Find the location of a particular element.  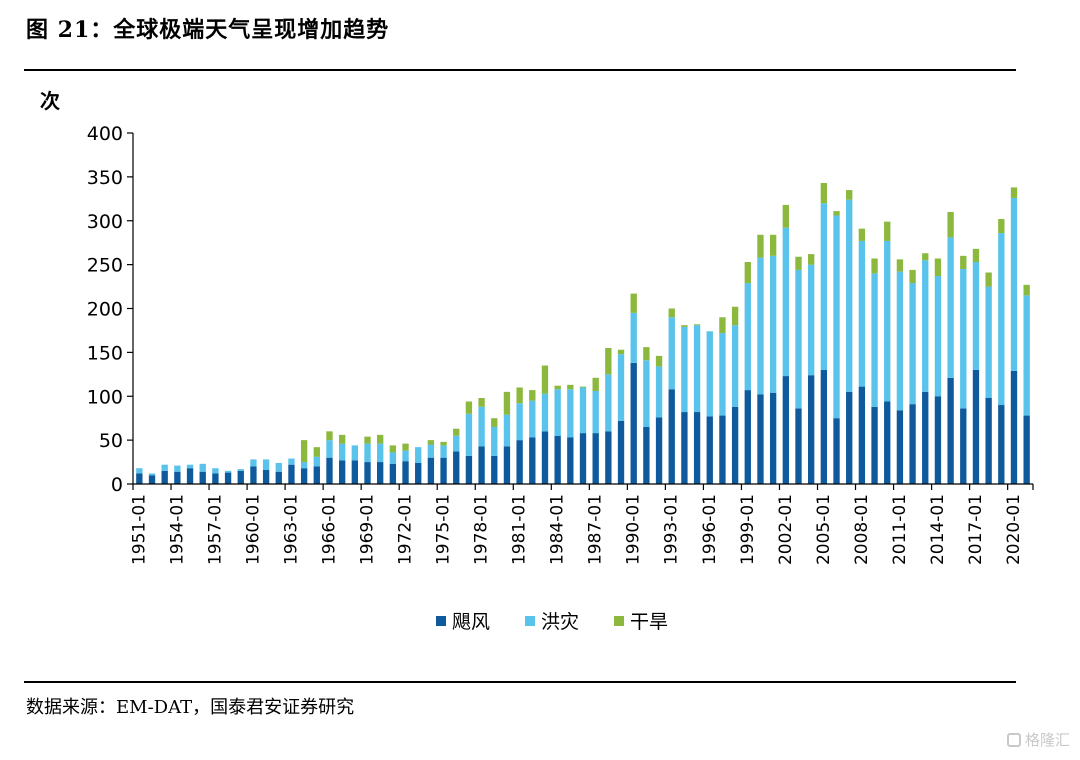

x-tick-label: 2020-01 is located at coordinates (1014, 529).